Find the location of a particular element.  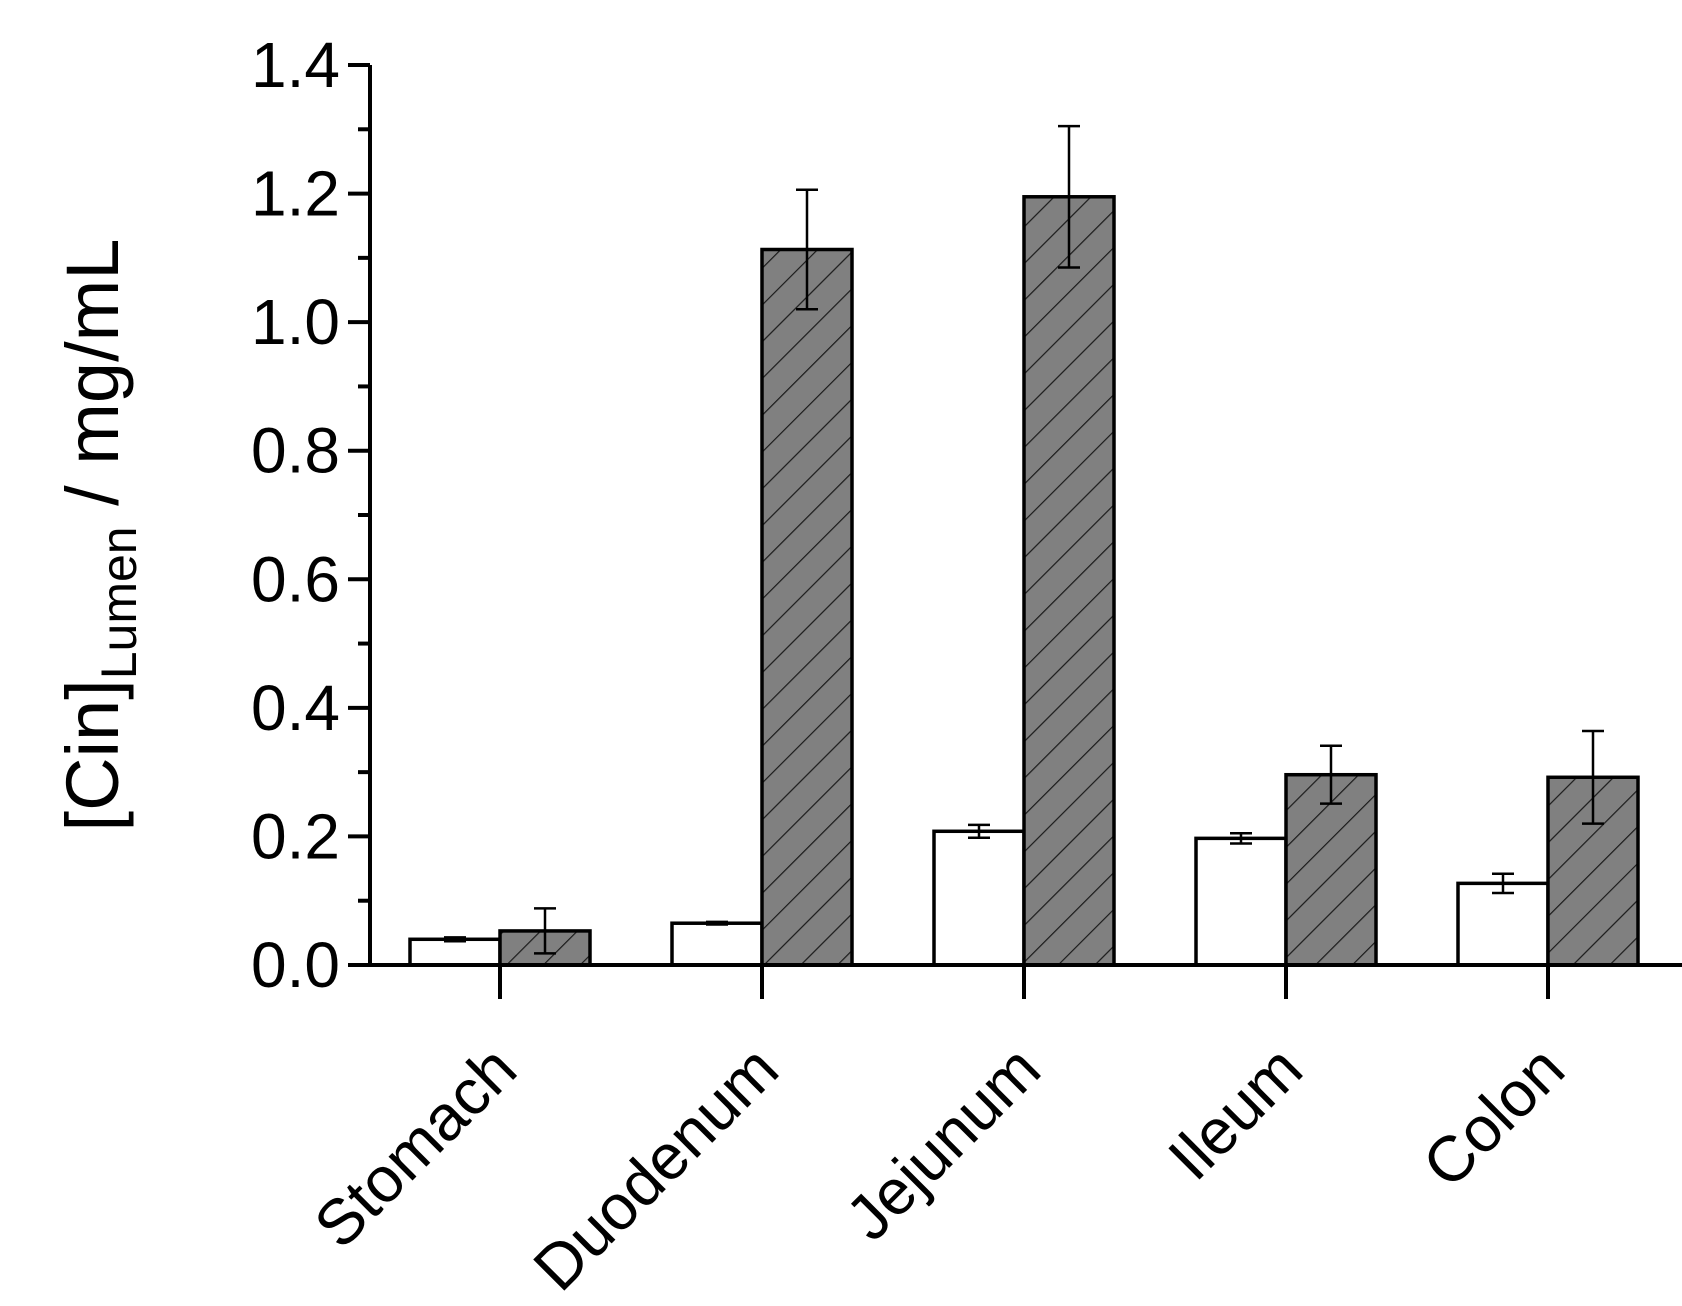

y-tick-label: 0.8 is located at coordinates (295, 451).